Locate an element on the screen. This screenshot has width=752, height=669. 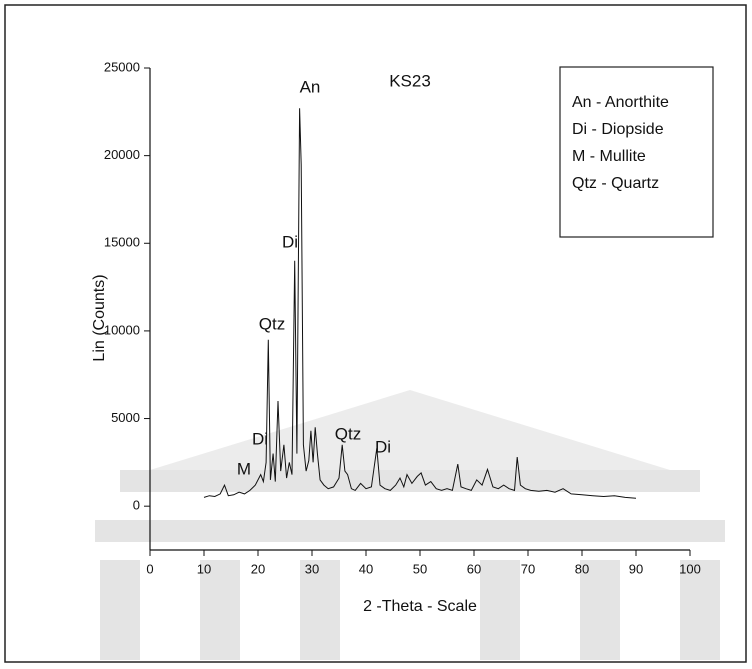
x-axis-title: 2 -Theta - Scale is located at coordinates (420, 606).